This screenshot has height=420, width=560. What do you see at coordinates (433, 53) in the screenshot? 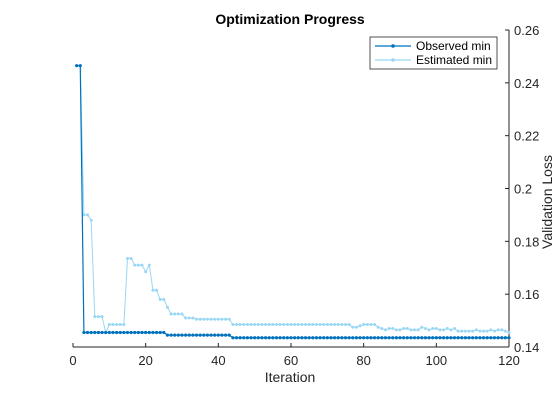
I see `legend-box` at bounding box center [433, 53].